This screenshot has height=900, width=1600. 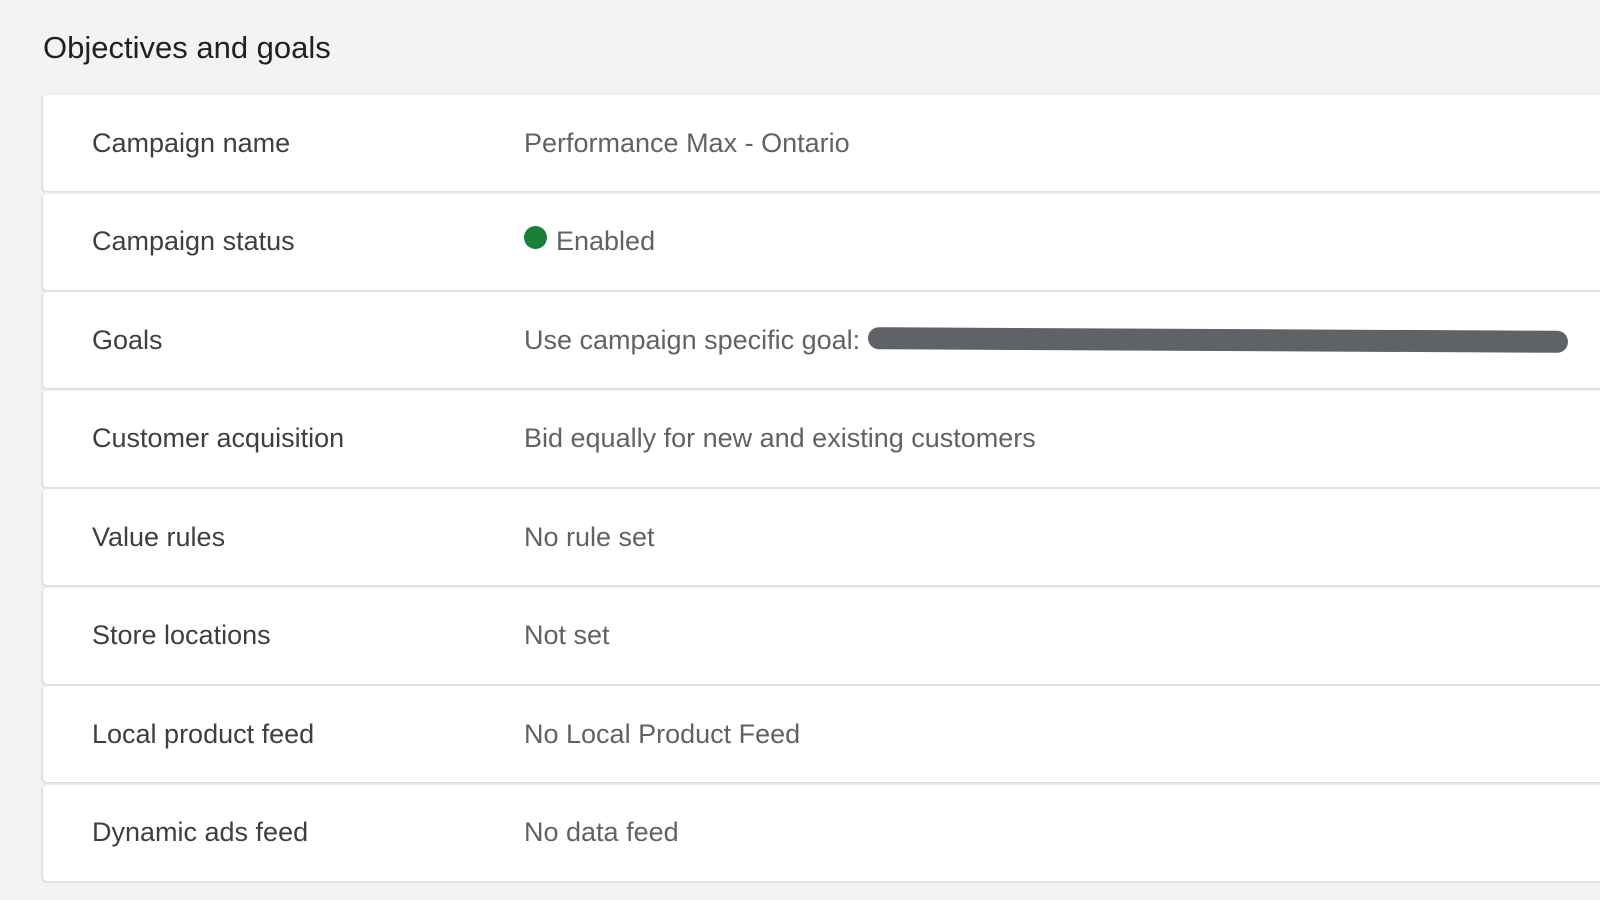 I want to click on row-value: Not set, so click(x=567, y=635).